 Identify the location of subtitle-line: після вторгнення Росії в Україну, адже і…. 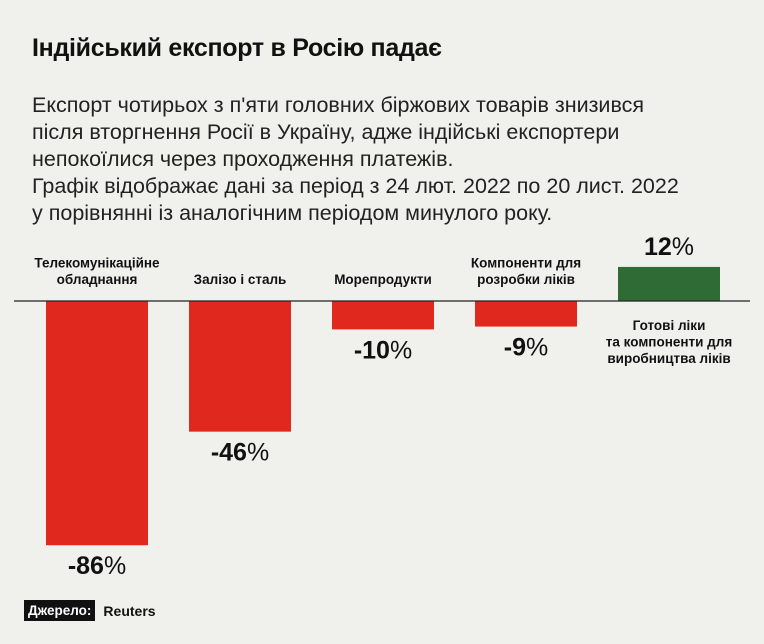
(326, 132).